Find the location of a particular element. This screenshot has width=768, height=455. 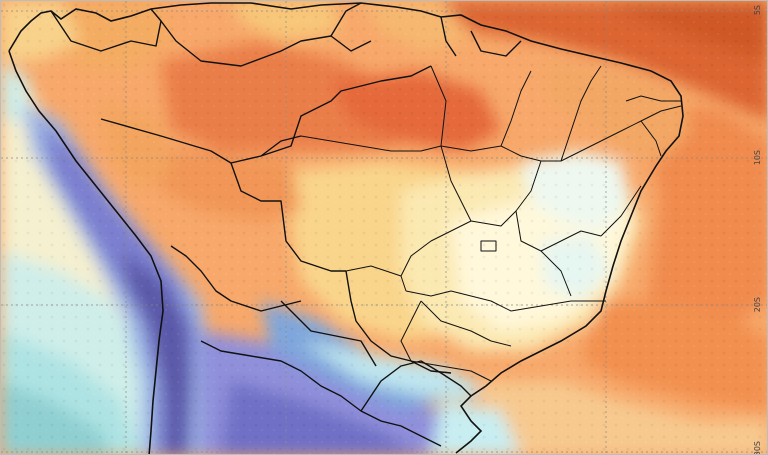

lat-label-30s: 30S is located at coordinates (757, 448).